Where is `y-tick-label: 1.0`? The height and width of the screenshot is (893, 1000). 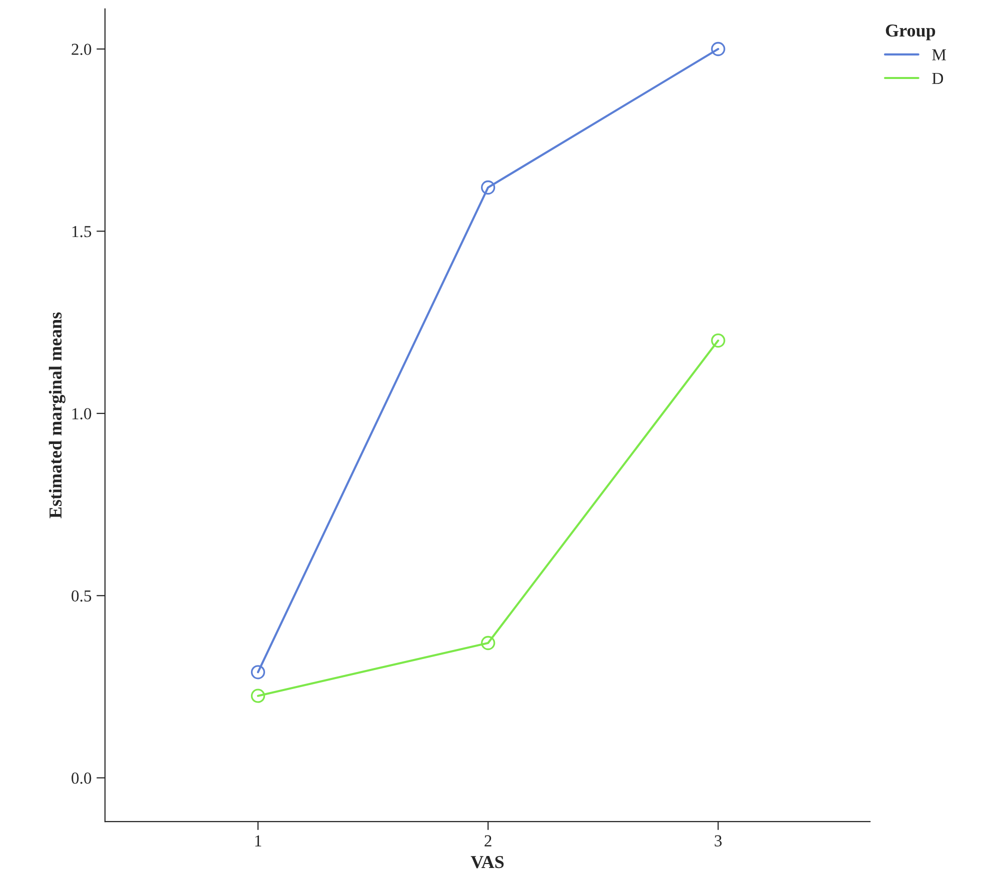 y-tick-label: 1.0 is located at coordinates (82, 414).